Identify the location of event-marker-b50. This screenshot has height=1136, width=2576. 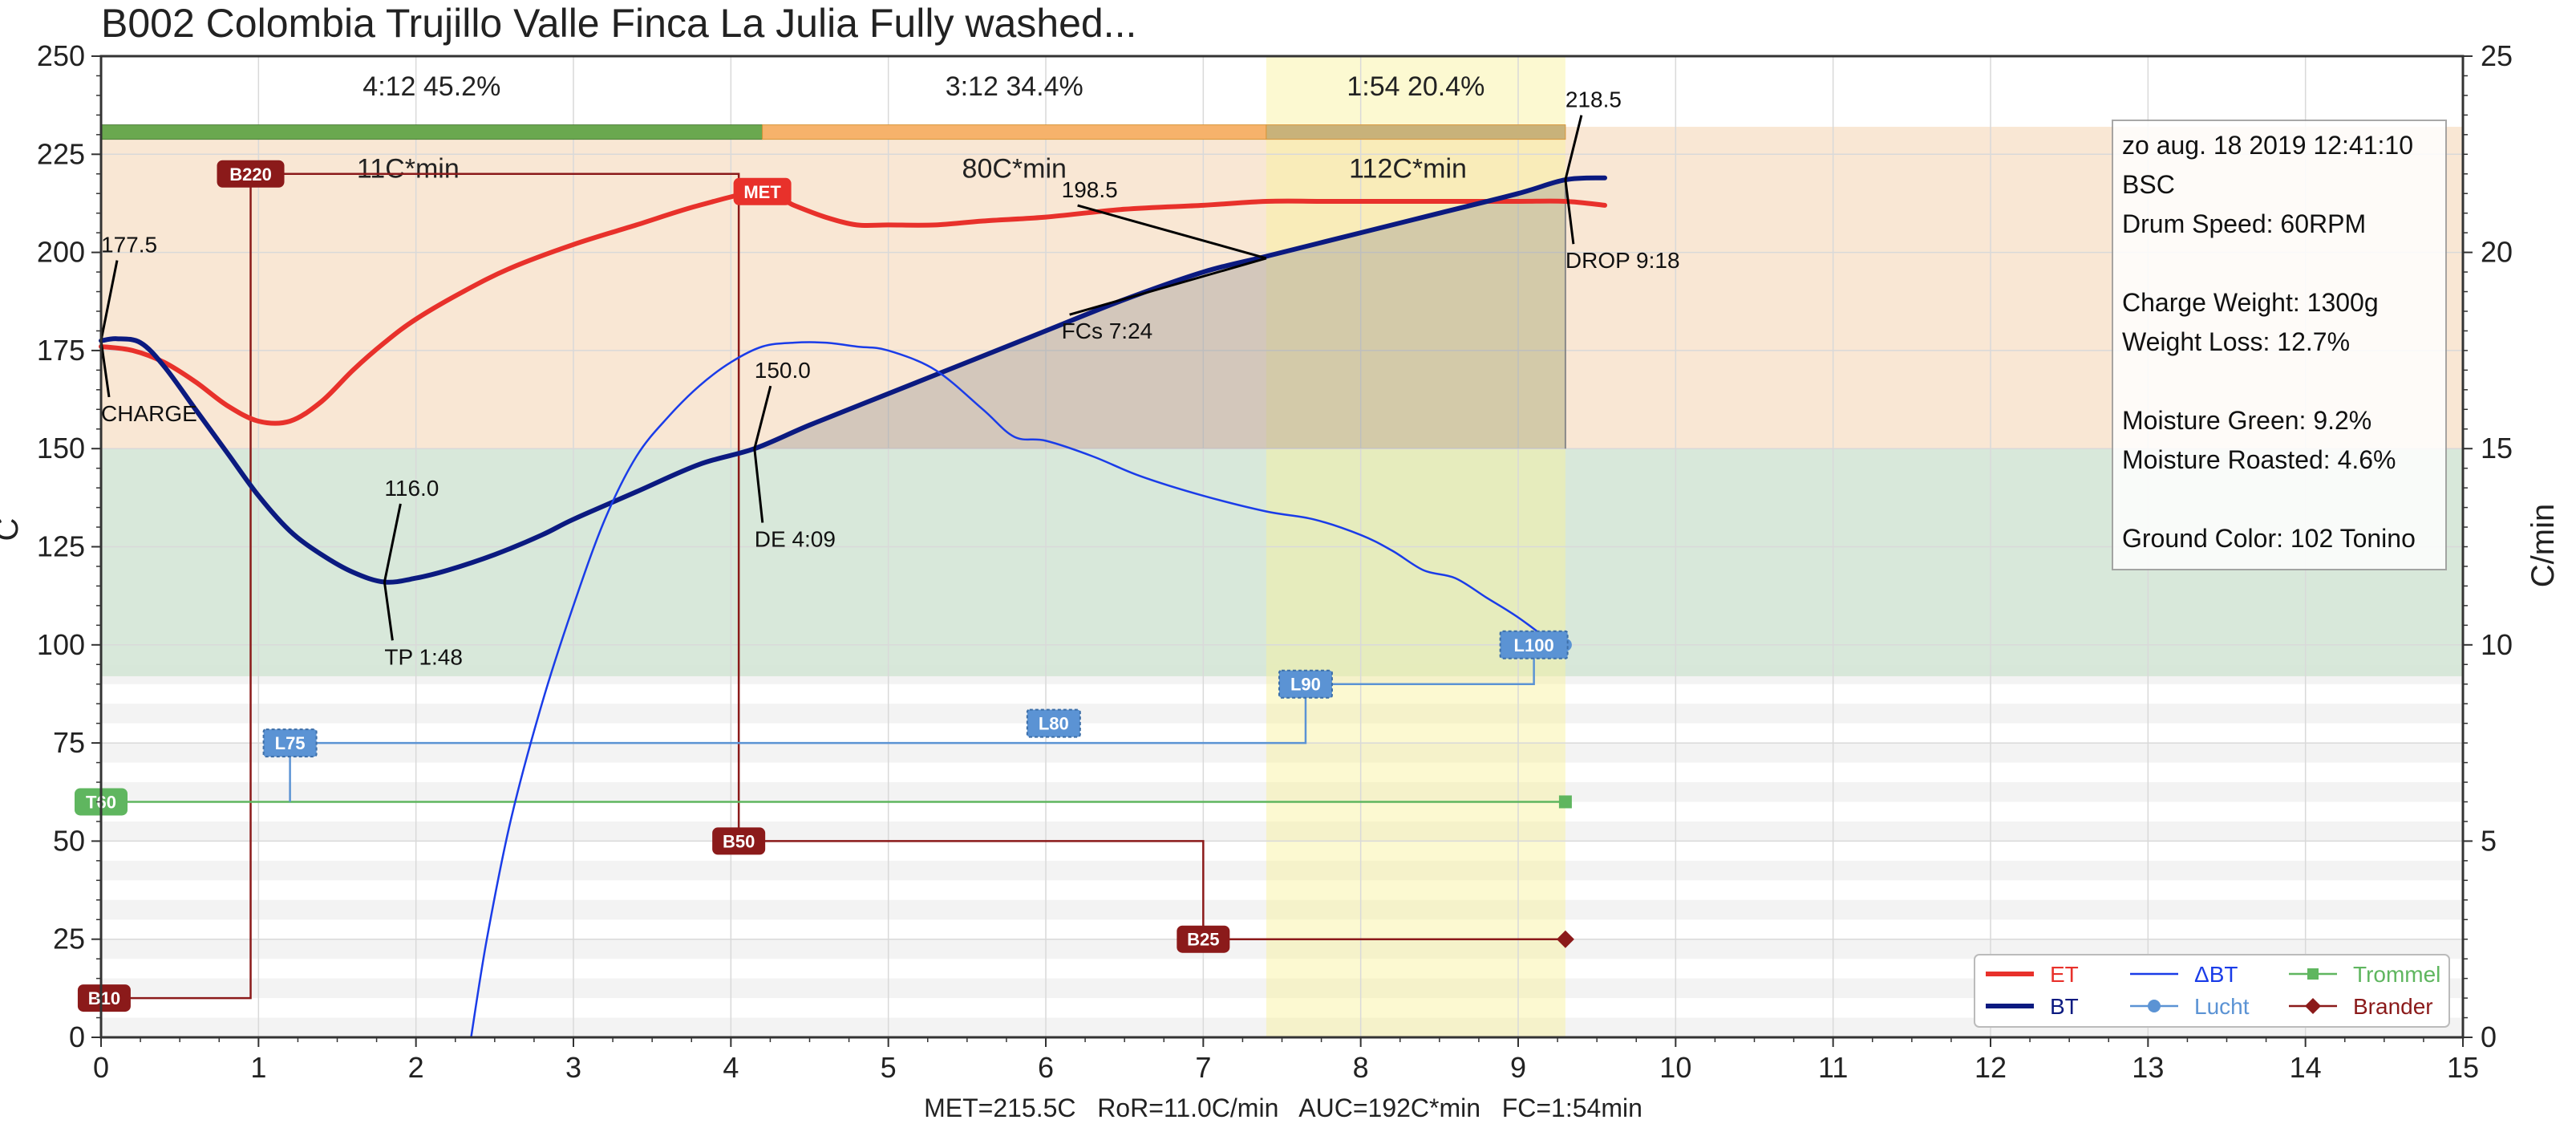
(739, 841).